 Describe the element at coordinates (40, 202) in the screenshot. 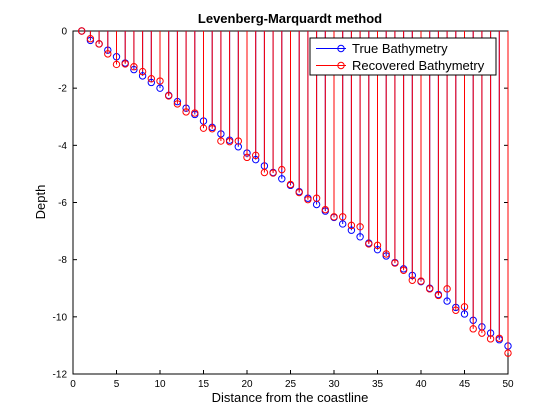

I see `y-axis-label: Depth` at that location.